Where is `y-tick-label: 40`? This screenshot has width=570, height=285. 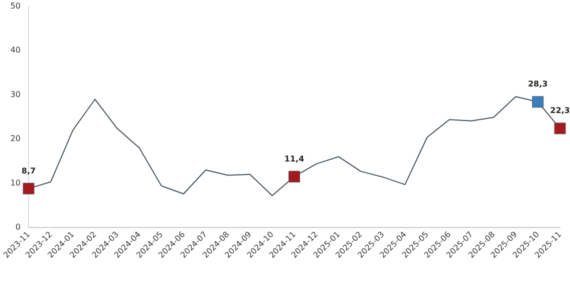
y-tick-label: 40 is located at coordinates (15, 50).